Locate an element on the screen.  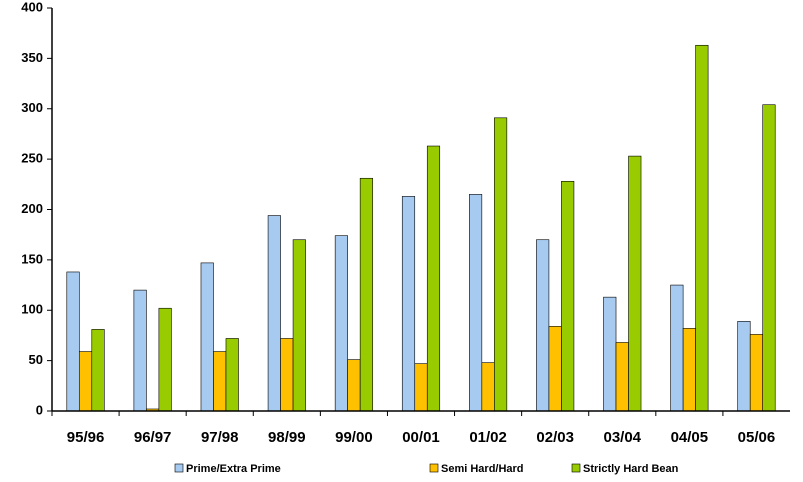
legend-label: Semi Hard/Hard is located at coordinates (482, 469).